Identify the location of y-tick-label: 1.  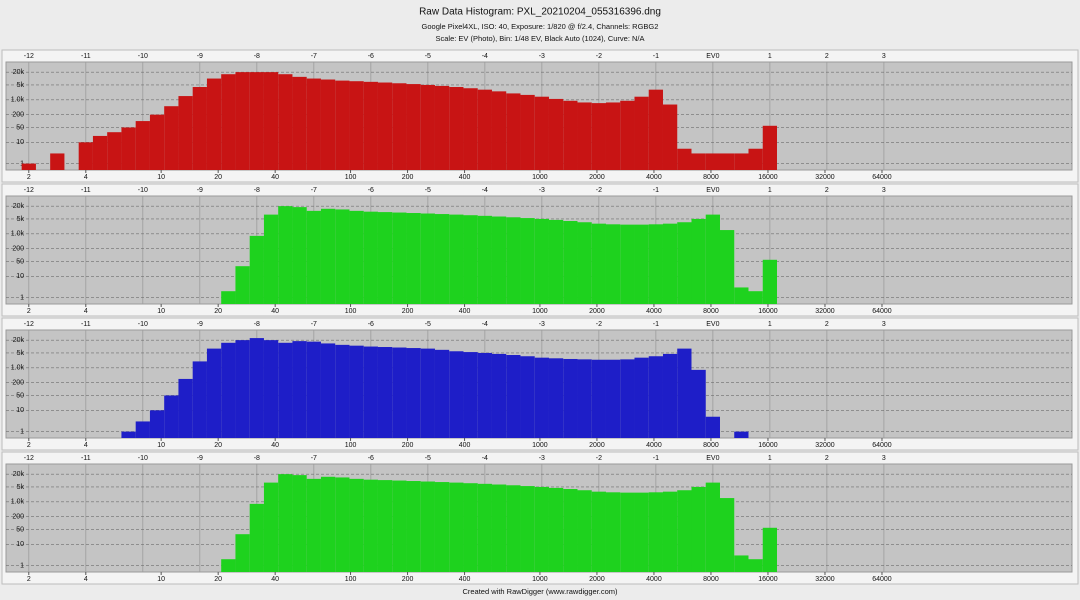
(22, 431).